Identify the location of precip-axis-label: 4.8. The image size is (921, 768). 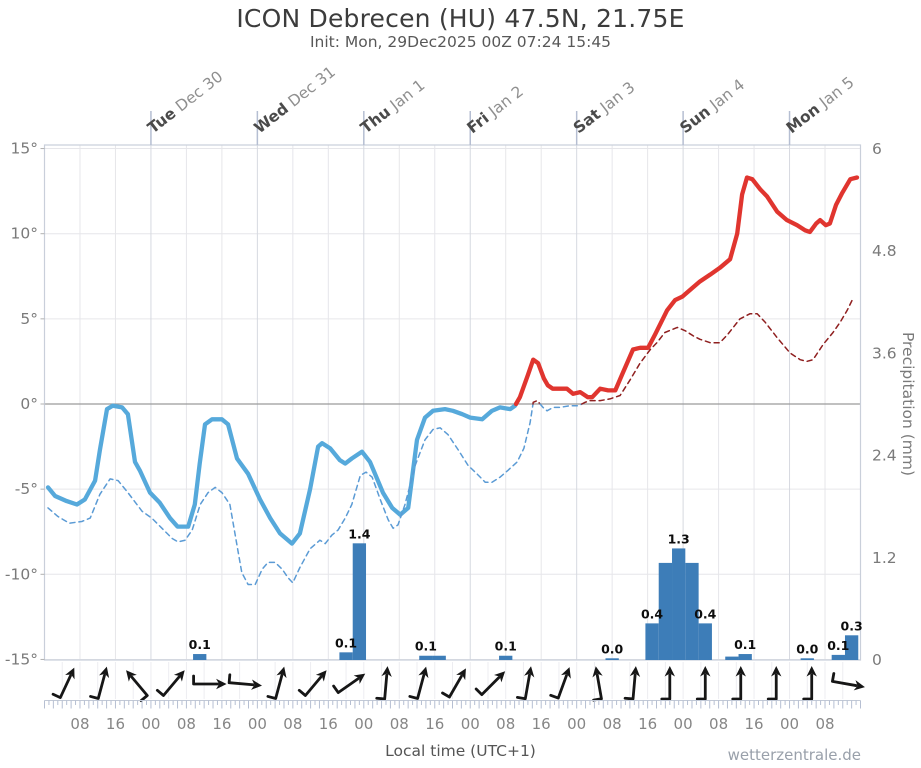
(884, 251).